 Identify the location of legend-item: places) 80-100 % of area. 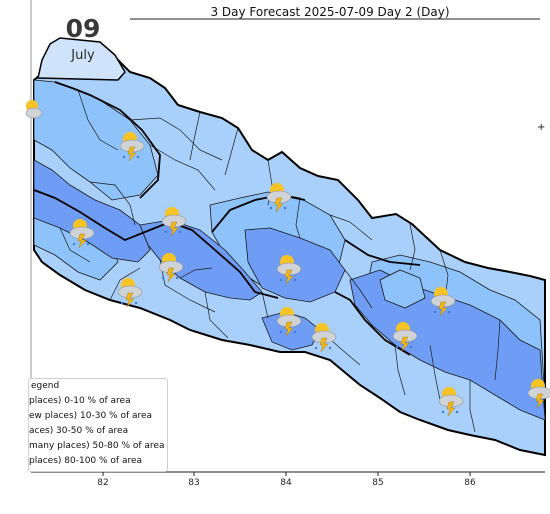
(86, 461).